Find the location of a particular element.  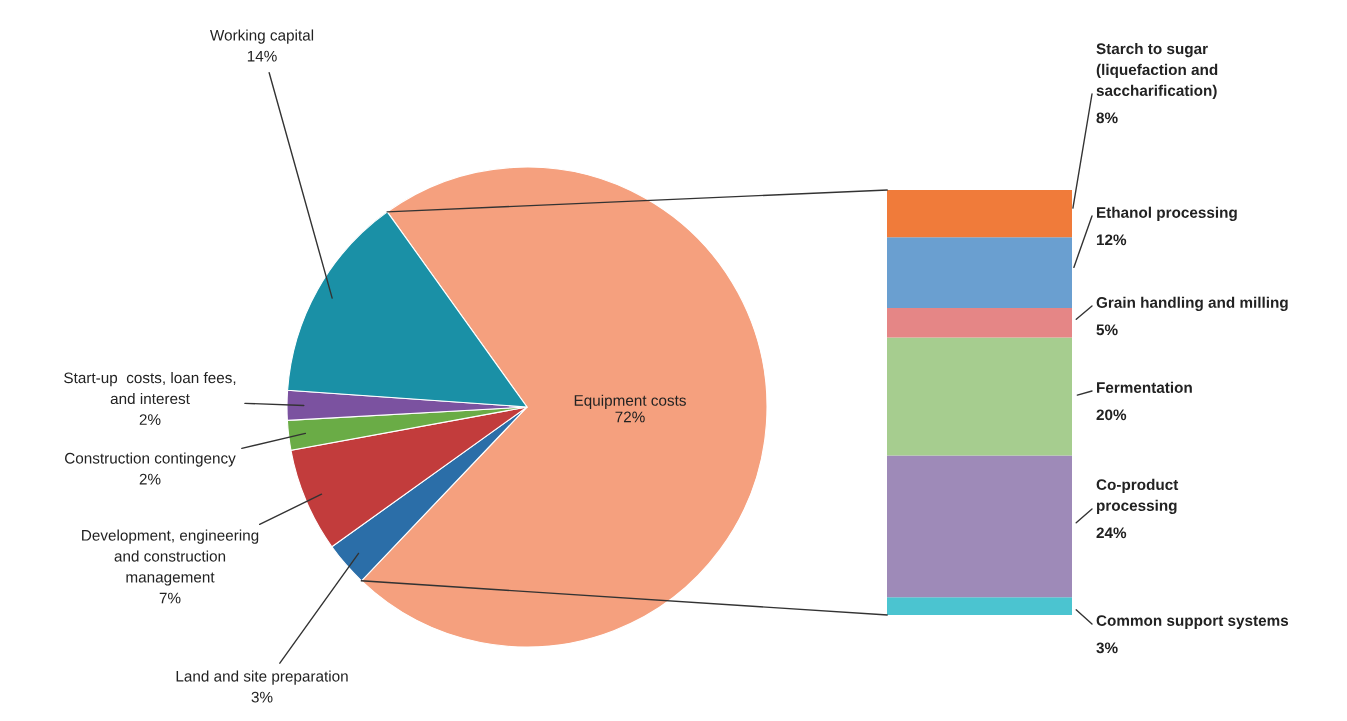

data-label: 24% is located at coordinates (1111, 533).